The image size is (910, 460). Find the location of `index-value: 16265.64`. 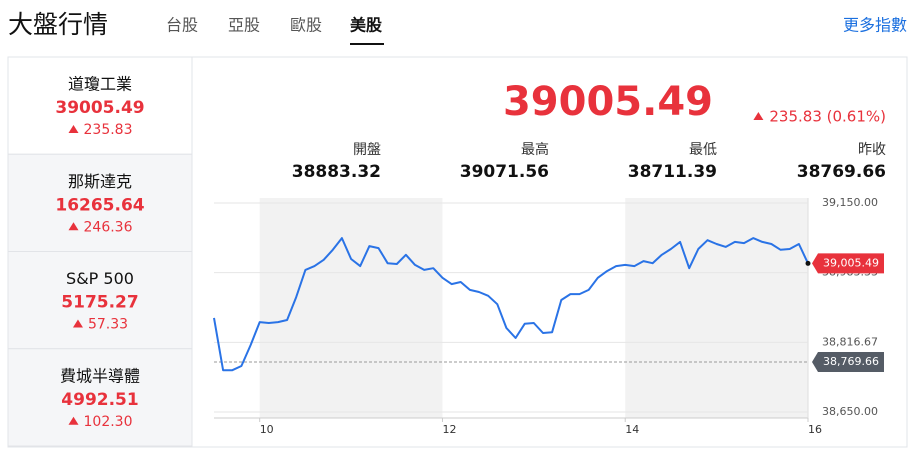

index-value: 16265.64 is located at coordinates (99, 205).